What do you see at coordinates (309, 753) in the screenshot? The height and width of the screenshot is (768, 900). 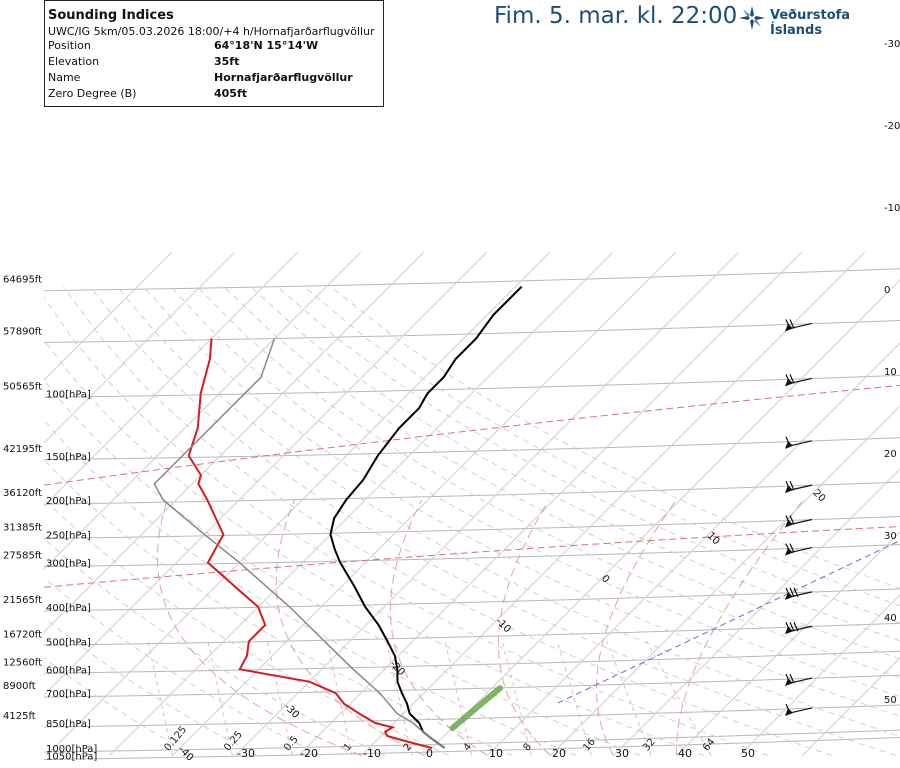 I see `temperature-tick-label: -20` at bounding box center [309, 753].